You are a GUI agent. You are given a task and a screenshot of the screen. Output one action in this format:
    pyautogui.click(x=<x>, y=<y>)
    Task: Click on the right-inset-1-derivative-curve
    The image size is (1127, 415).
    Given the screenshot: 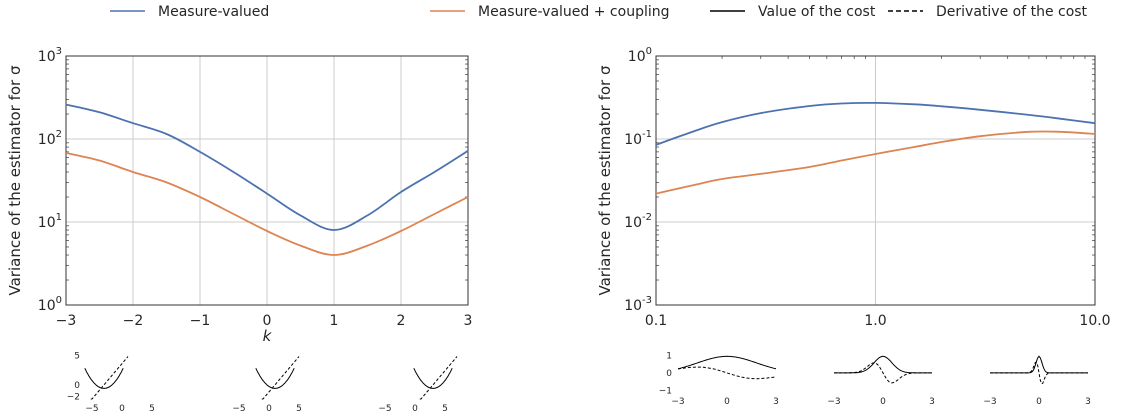 What is the action you would take?
    pyautogui.click(x=883, y=373)
    